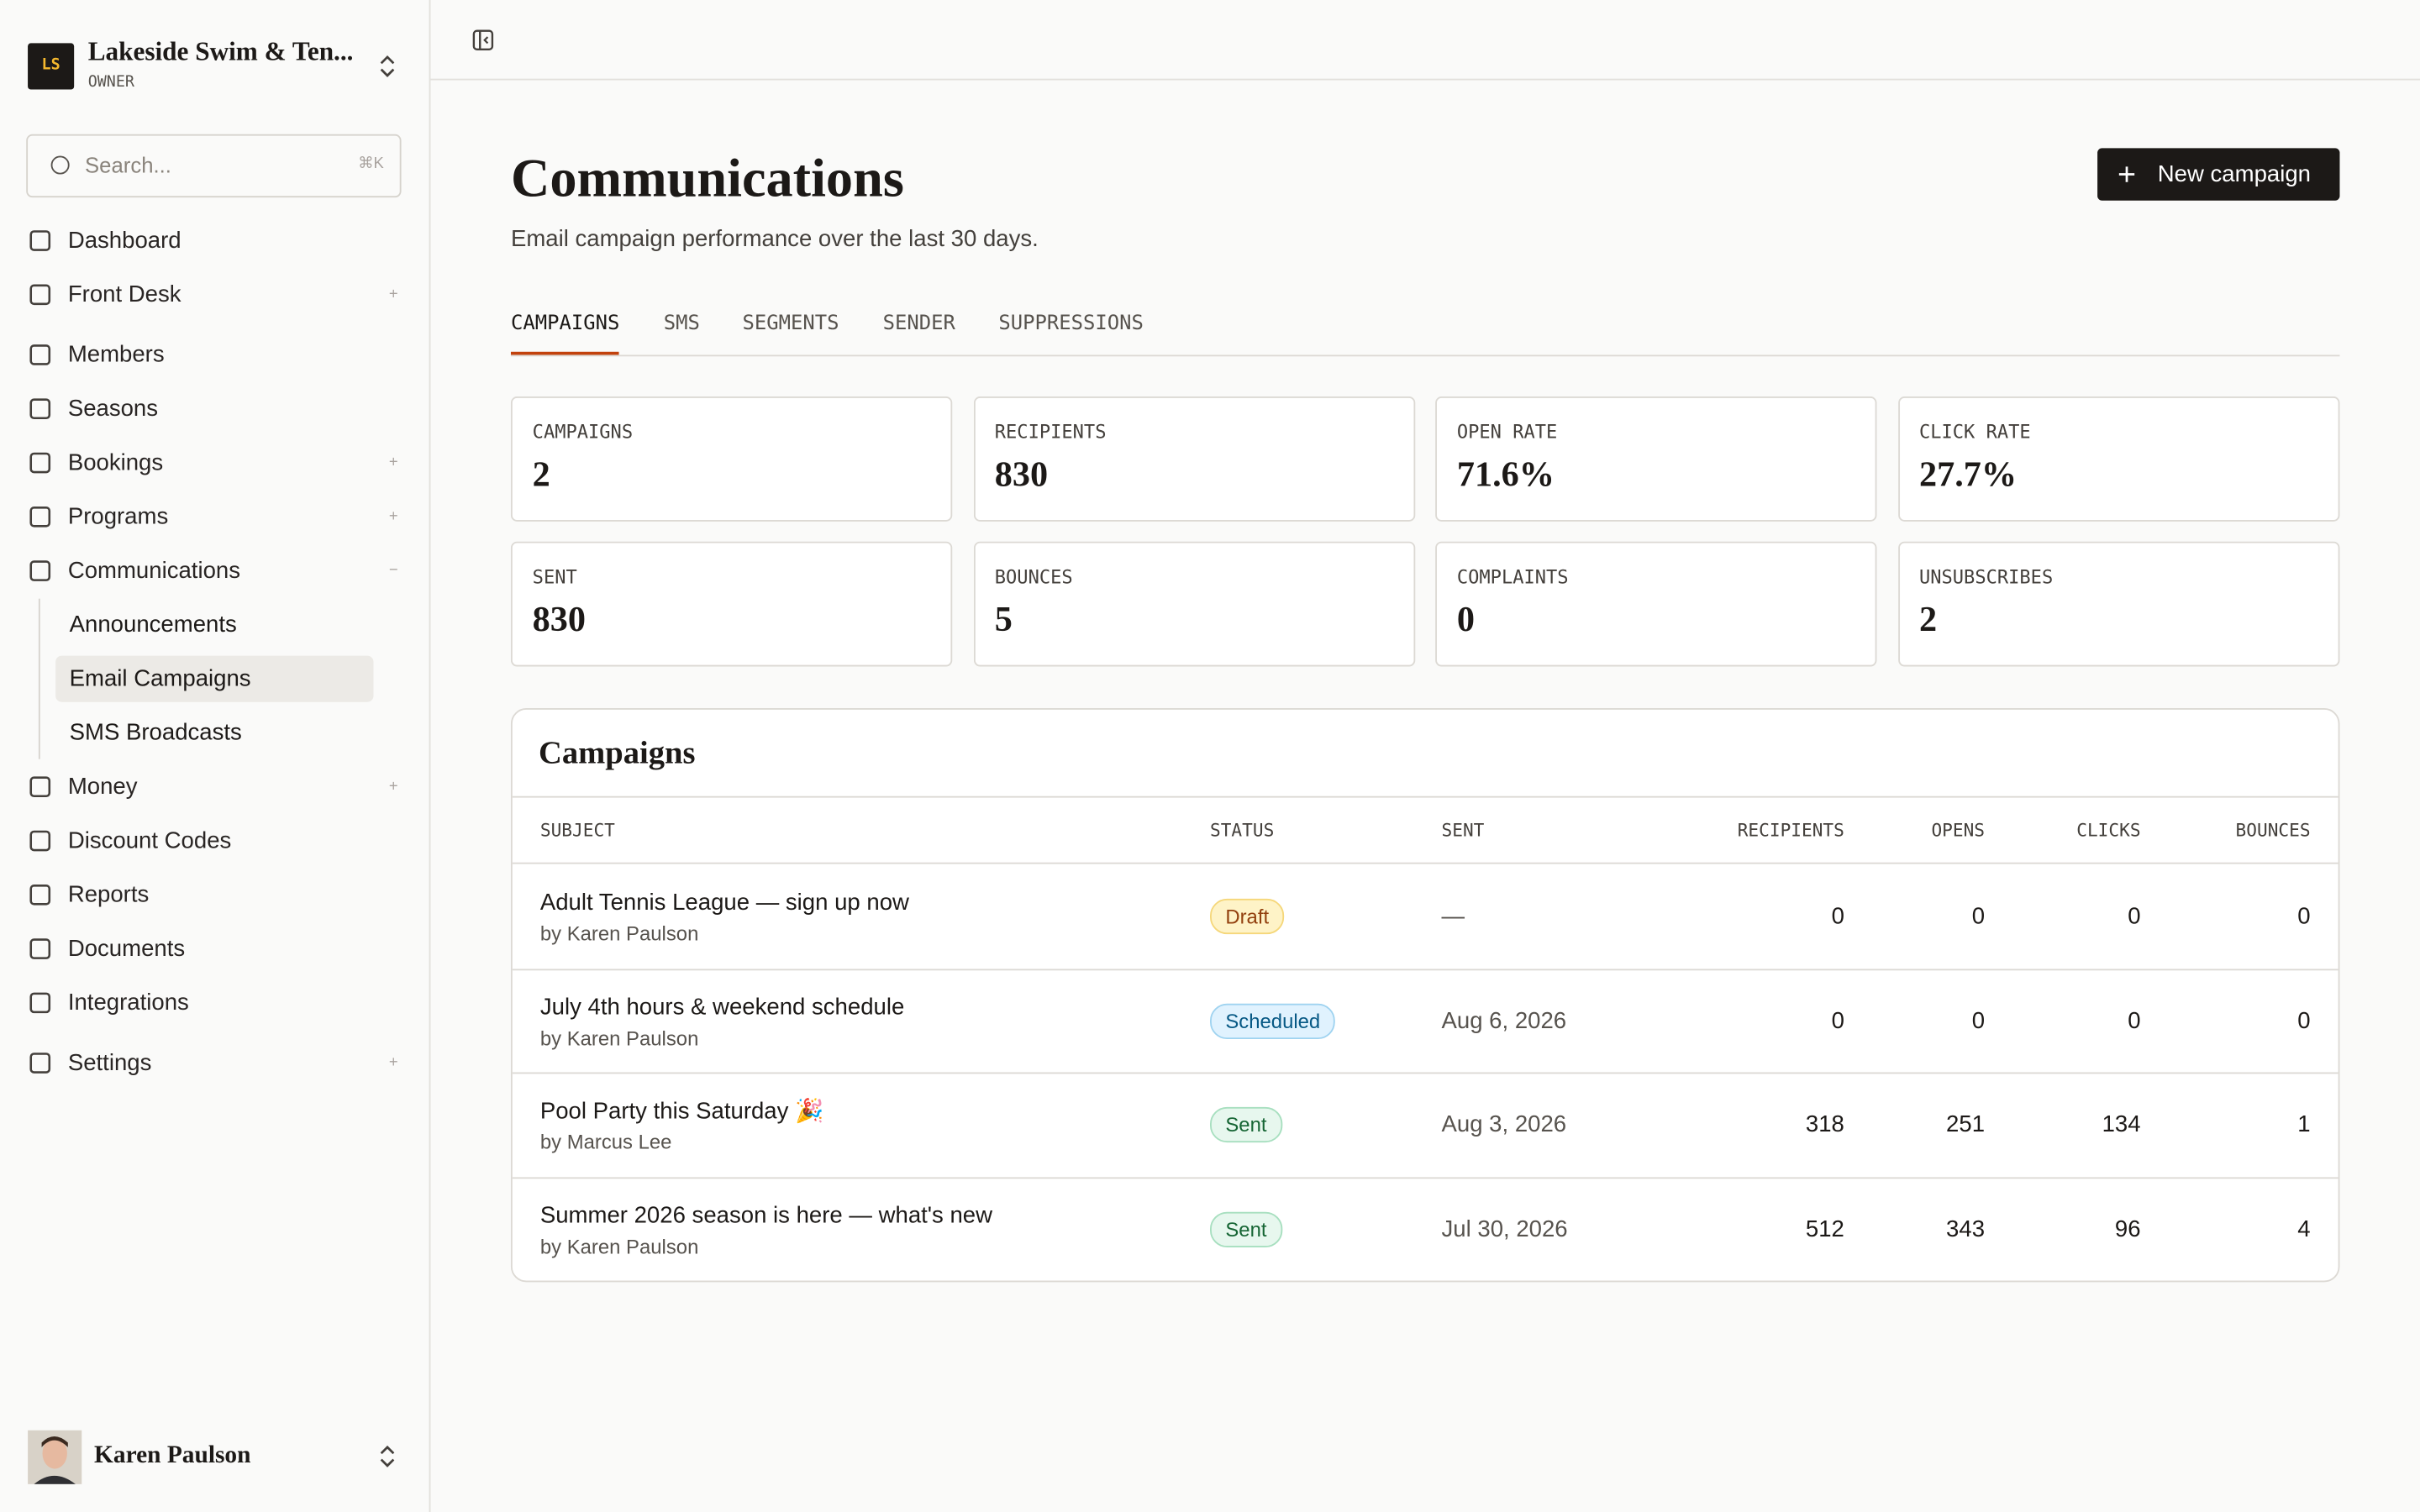 This screenshot has width=2420, height=1512. Describe the element at coordinates (116, 355) in the screenshot. I see `nav-item: Members` at that location.